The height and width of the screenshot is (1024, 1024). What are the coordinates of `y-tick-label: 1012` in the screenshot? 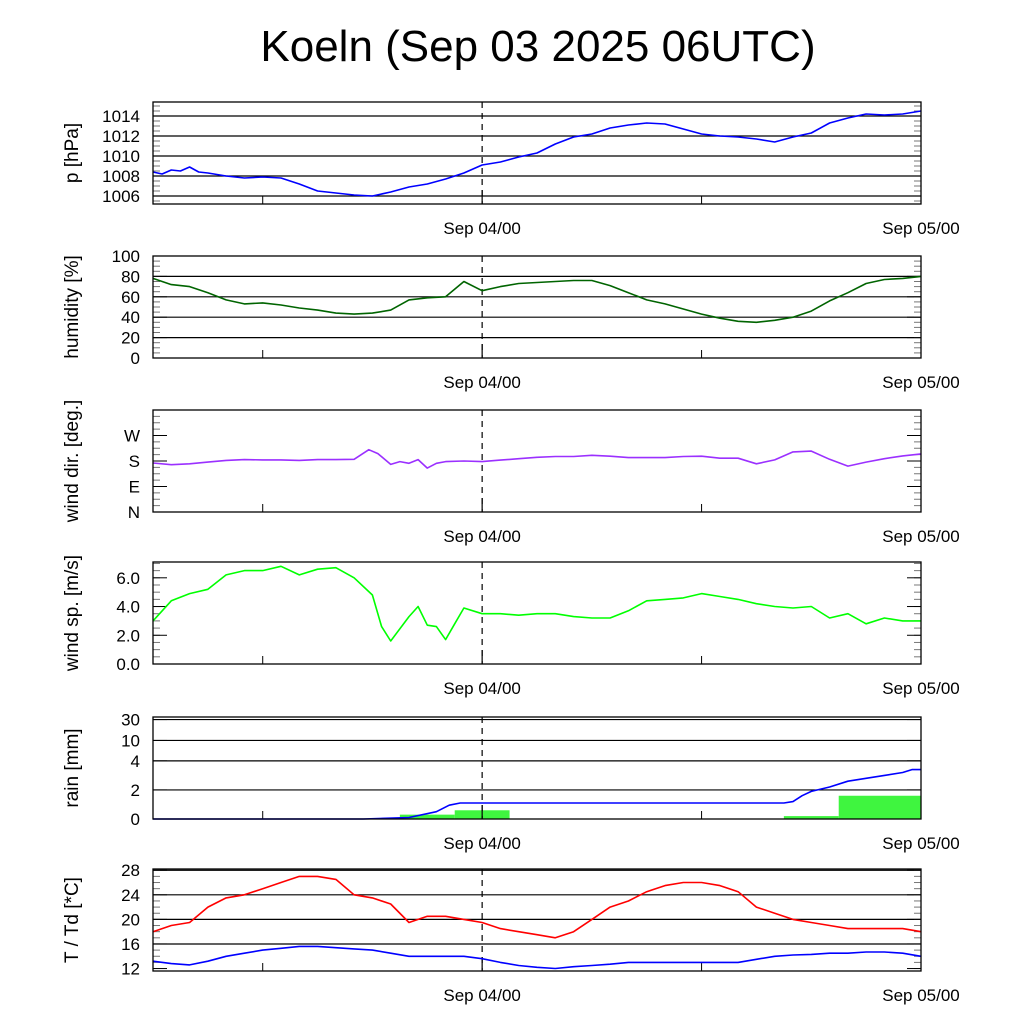 It's located at (121, 136).